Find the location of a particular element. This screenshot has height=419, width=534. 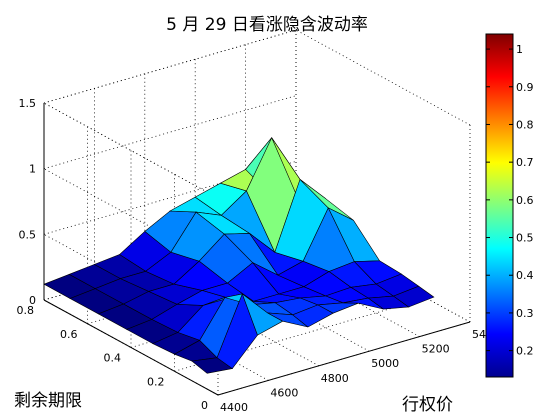

x-tick-label: 54 is located at coordinates (479, 334).